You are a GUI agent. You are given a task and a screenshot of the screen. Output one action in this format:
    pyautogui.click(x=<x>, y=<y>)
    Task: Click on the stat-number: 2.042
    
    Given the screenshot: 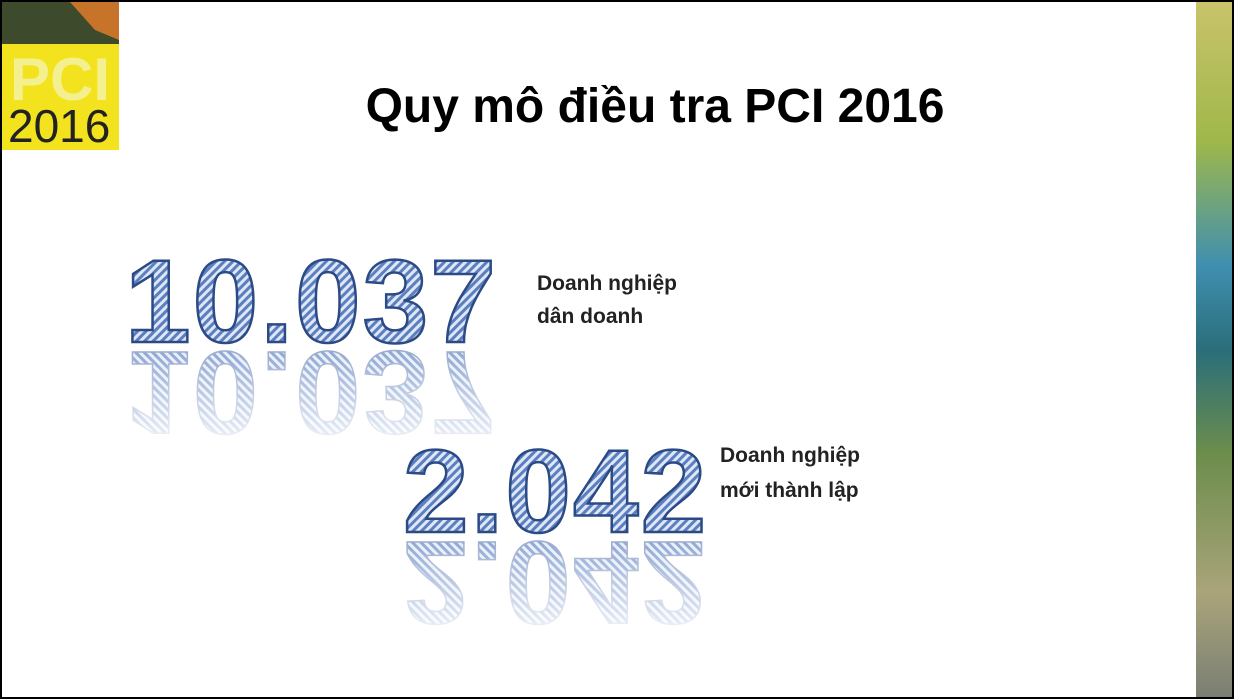 What is the action you would take?
    pyautogui.click(x=555, y=492)
    